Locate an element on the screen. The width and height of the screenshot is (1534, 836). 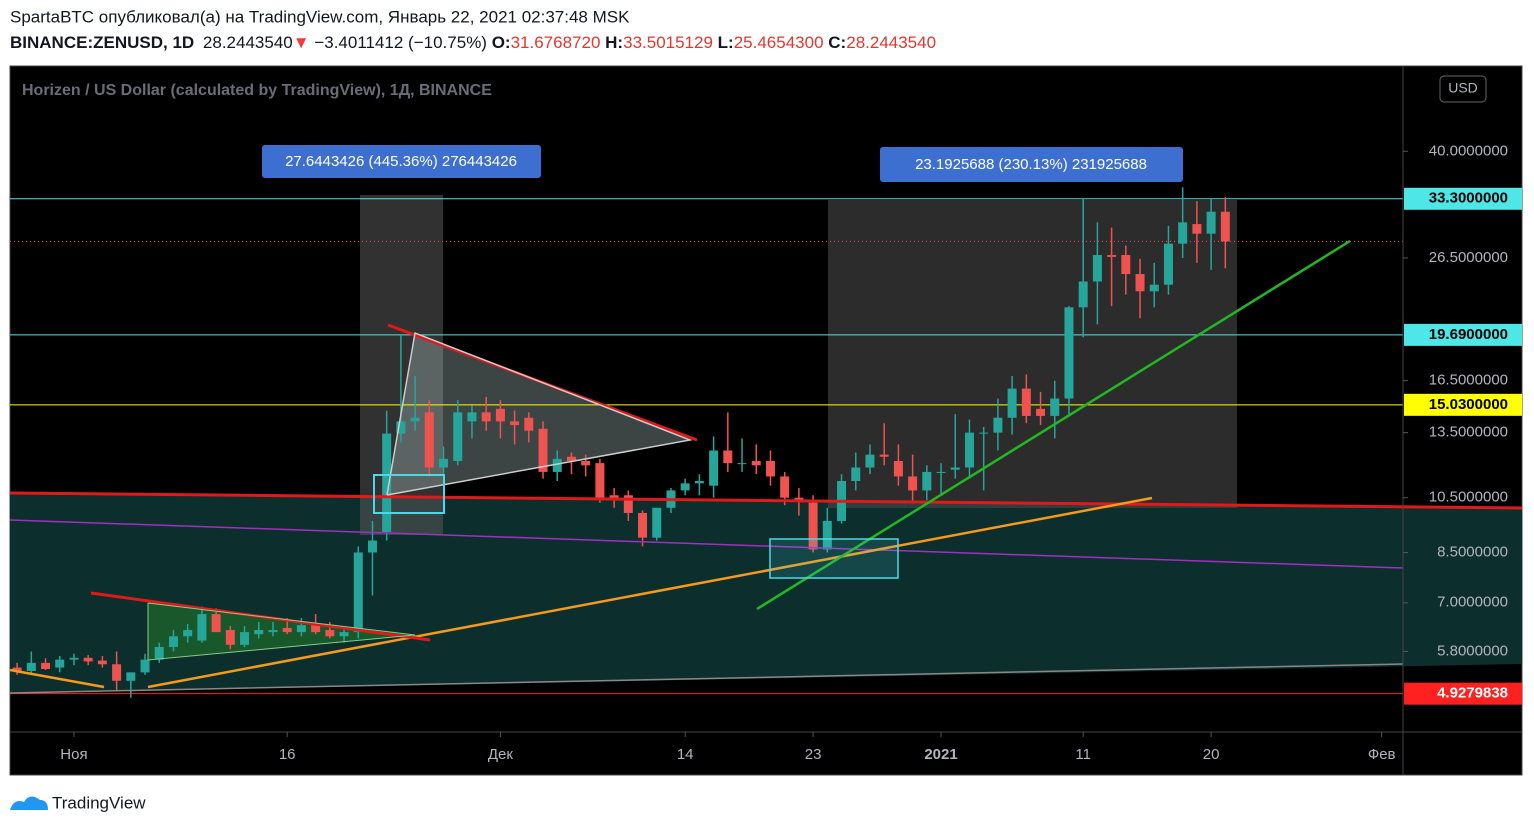
measure-label: 23.1925688 (230.13%) 231925688 is located at coordinates (1031, 164).